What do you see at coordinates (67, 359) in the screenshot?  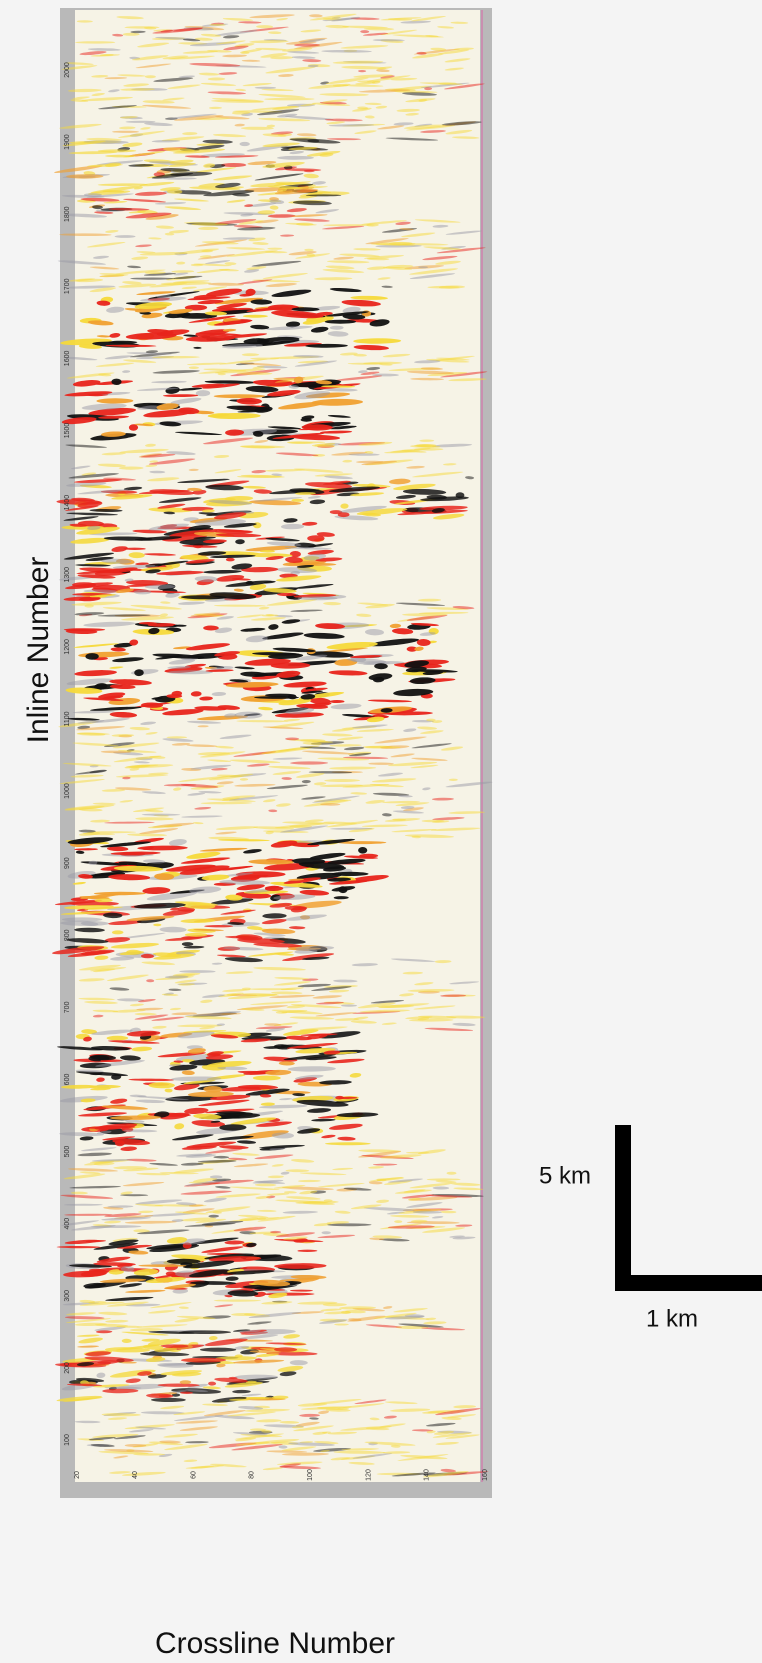 I see `y-tick-label: 1600` at bounding box center [67, 359].